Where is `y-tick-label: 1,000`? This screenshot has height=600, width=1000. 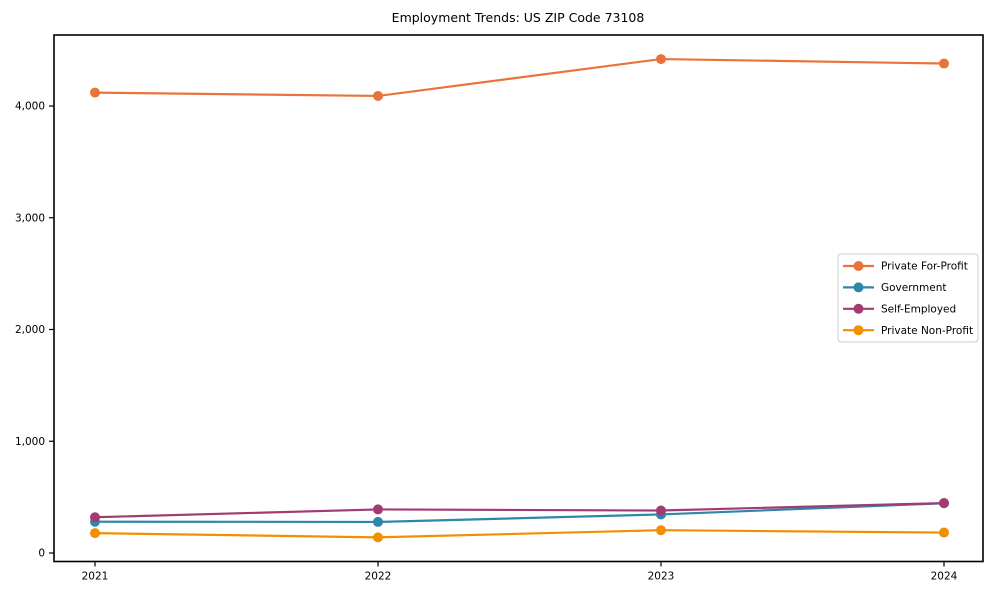
y-tick-label: 1,000 is located at coordinates (30, 442).